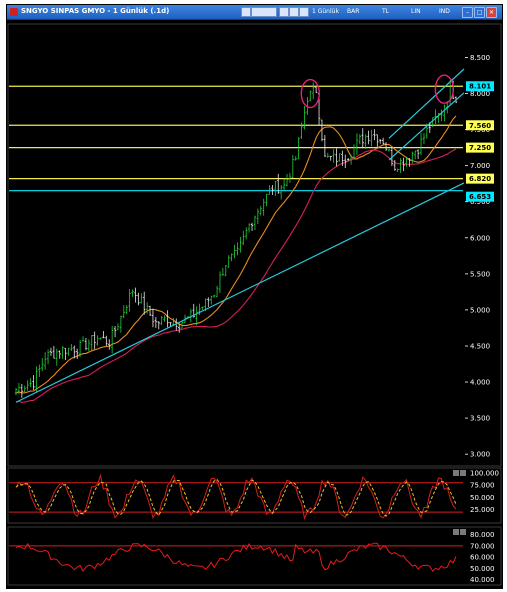  Describe the element at coordinates (480, 202) in the screenshot. I see `y-tick-label: 6.500` at that location.